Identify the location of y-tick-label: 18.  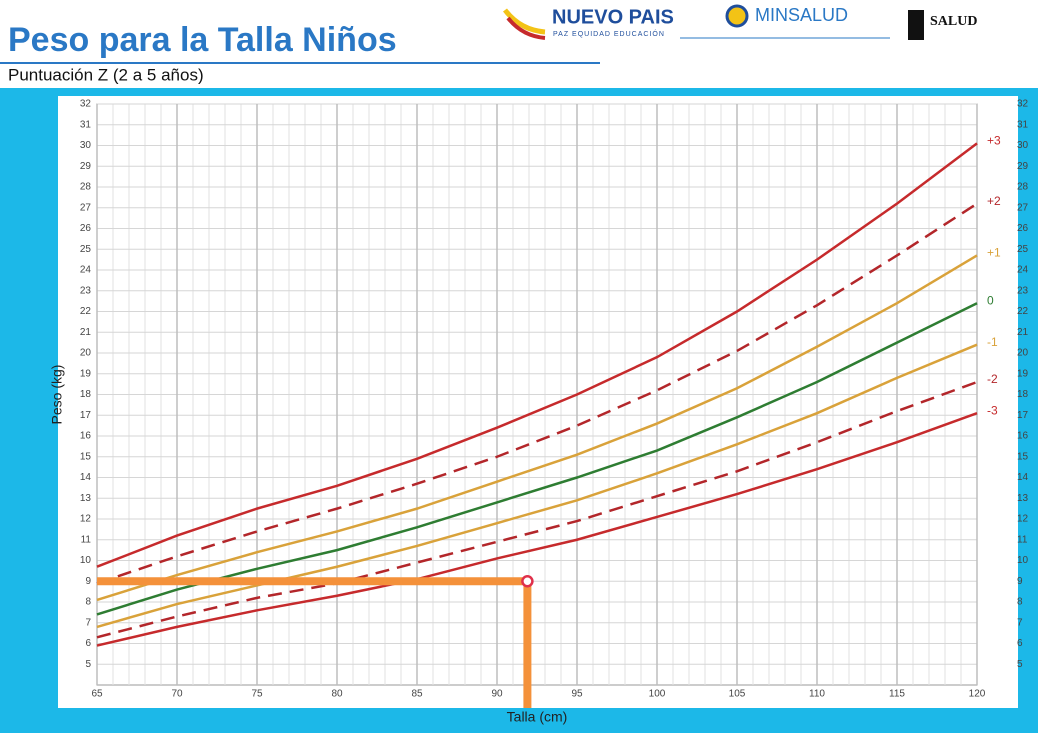
(86, 394).